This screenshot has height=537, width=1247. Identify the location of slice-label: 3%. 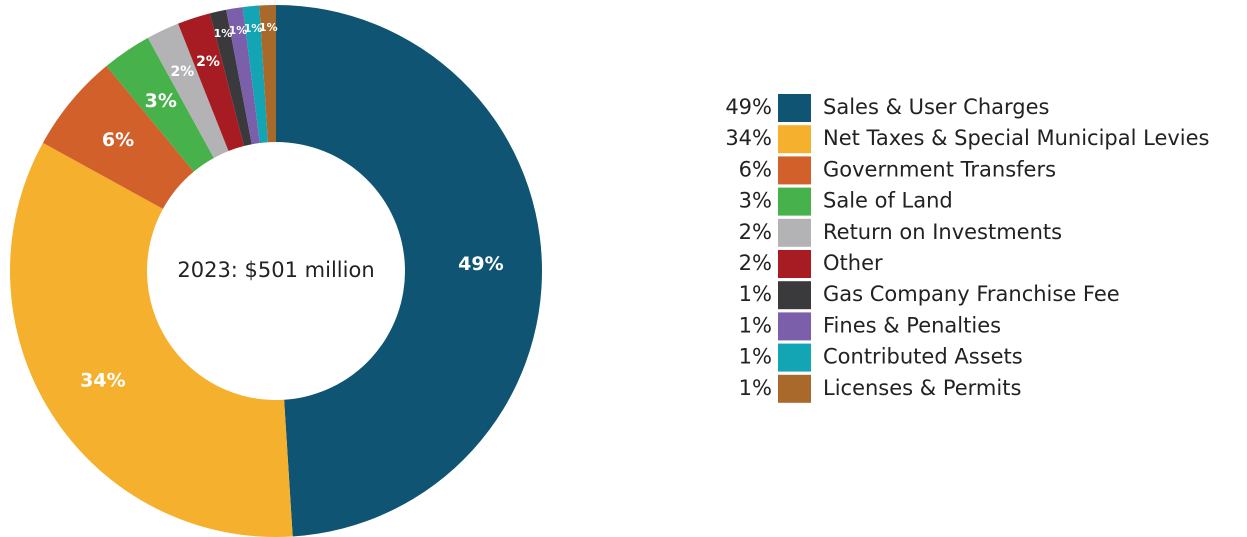
(161, 101).